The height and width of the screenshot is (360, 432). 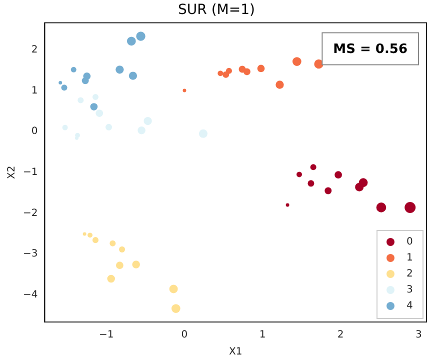 What do you see at coordinates (34, 90) in the screenshot?
I see `y-tick-label: 1` at bounding box center [34, 90].